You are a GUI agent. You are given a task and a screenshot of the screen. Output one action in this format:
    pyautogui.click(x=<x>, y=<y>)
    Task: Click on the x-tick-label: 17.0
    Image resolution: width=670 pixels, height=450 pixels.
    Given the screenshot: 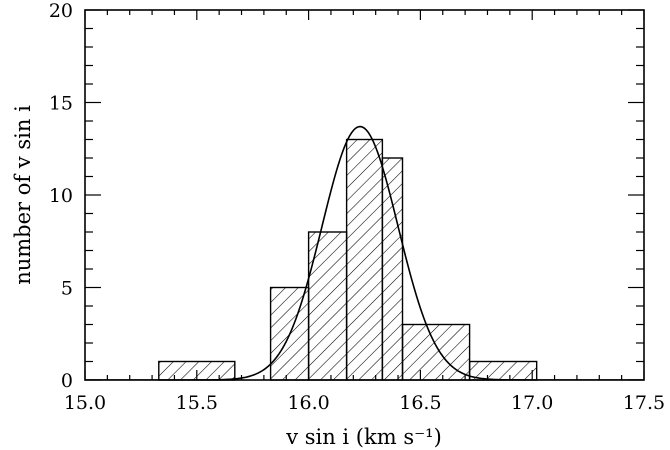 What is the action you would take?
    pyautogui.click(x=532, y=403)
    